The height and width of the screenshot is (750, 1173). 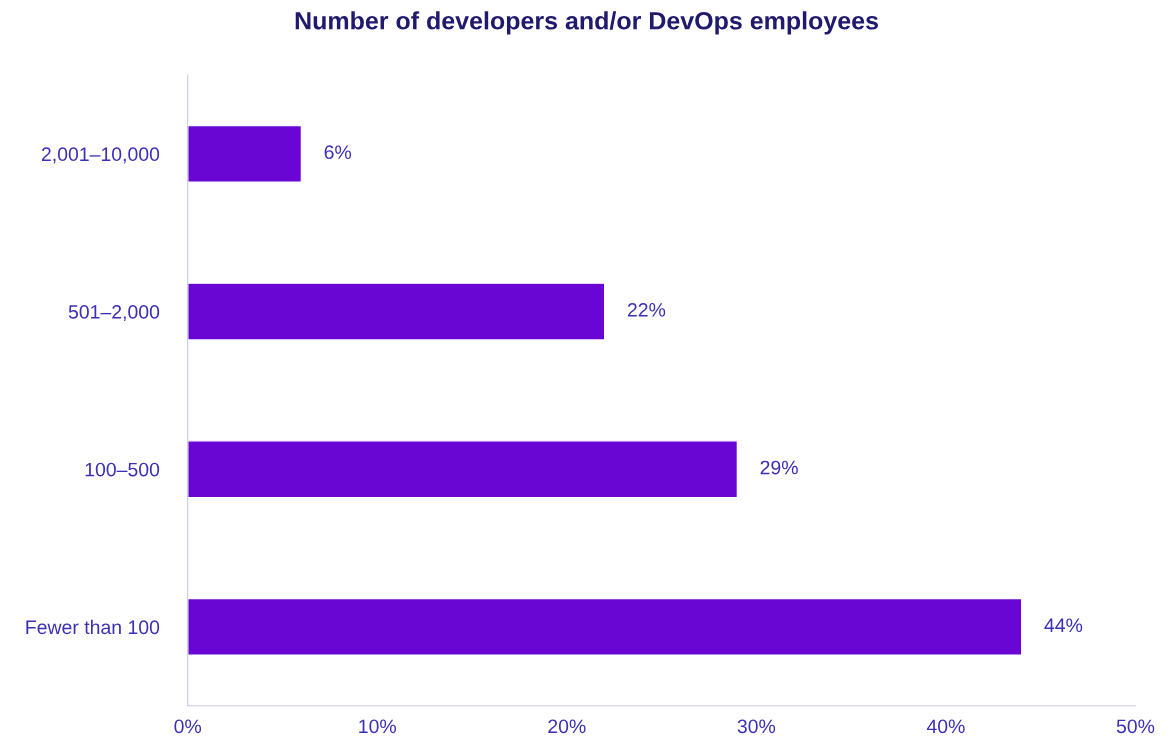 I want to click on data-label: 29%, so click(x=779, y=467).